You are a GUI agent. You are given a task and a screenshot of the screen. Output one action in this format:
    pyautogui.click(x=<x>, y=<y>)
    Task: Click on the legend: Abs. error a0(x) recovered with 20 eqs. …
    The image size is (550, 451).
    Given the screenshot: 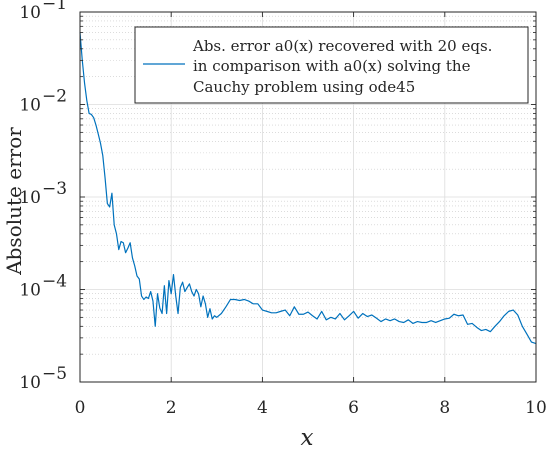 What is the action you would take?
    pyautogui.click(x=331, y=65)
    